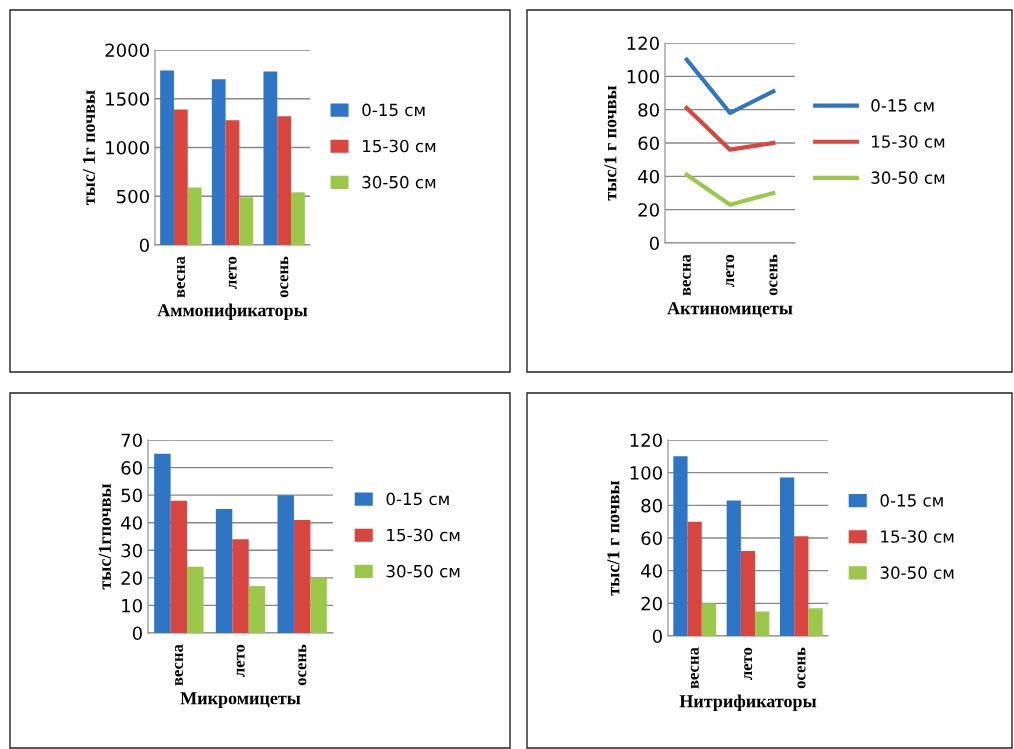 This screenshot has width=1014, height=749. What do you see at coordinates (131, 550) in the screenshot?
I see `y-tick-label: 30` at bounding box center [131, 550].